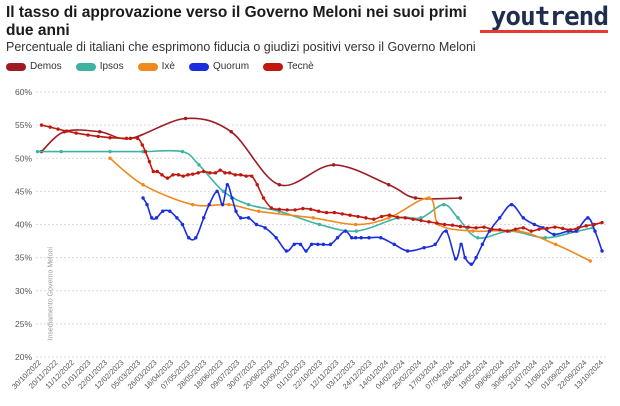 This screenshot has width=620, height=406. What do you see at coordinates (23, 225) in the screenshot?
I see `y-tick-label: 40%` at bounding box center [23, 225].